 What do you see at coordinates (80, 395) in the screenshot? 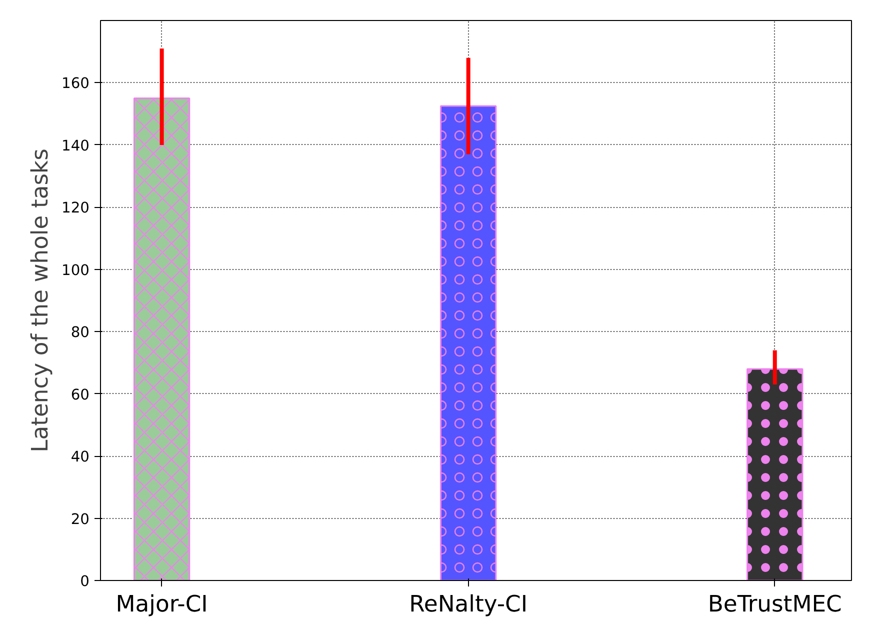
I see `y-tick-label: 60` at bounding box center [80, 395].